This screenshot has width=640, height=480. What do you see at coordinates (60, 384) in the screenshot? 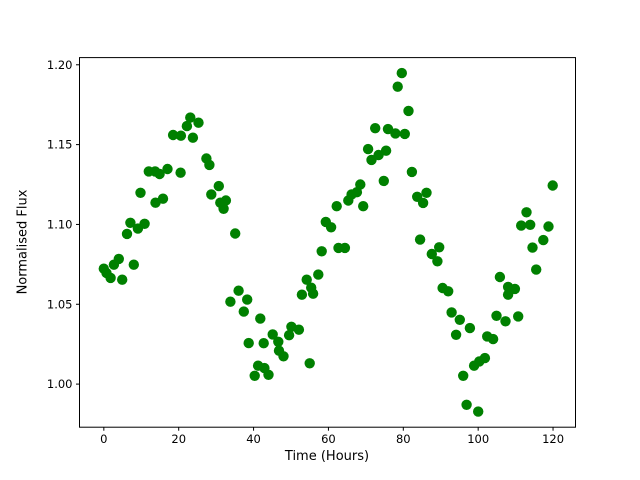
I see `y-tick-label: 1.00` at bounding box center [60, 384].